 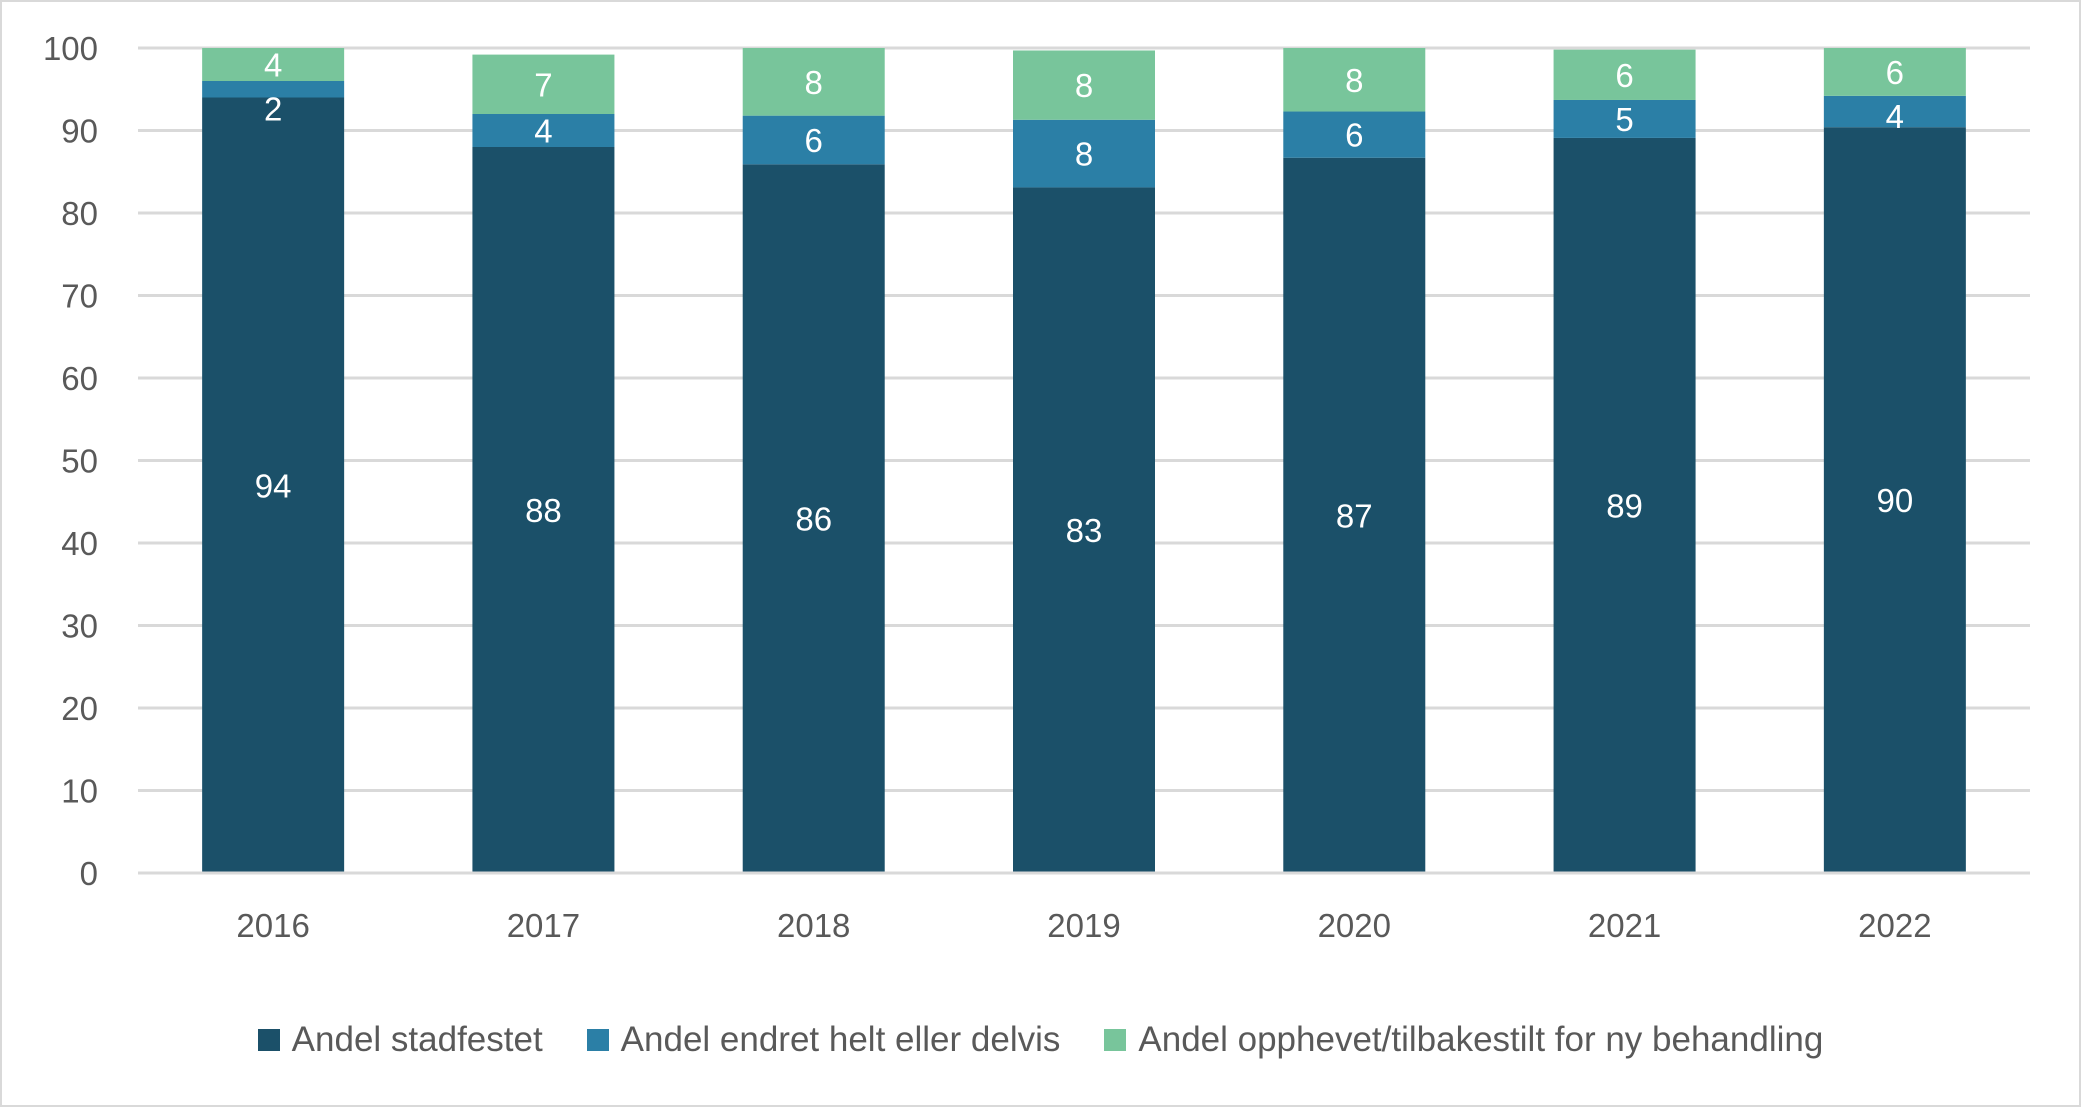 What do you see at coordinates (273, 109) in the screenshot?
I see `data-label: 2` at bounding box center [273, 109].